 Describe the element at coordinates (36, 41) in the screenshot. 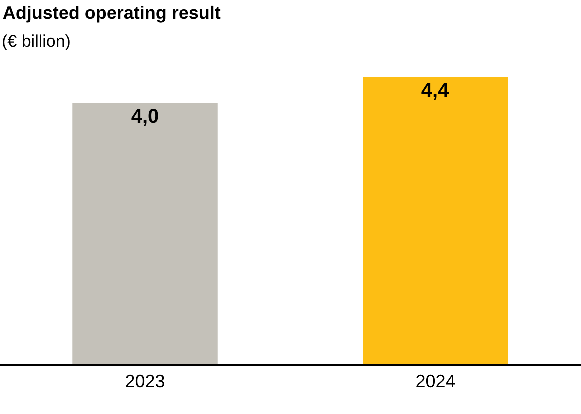

I see `chart-subtitle: (€ billion)` at that location.